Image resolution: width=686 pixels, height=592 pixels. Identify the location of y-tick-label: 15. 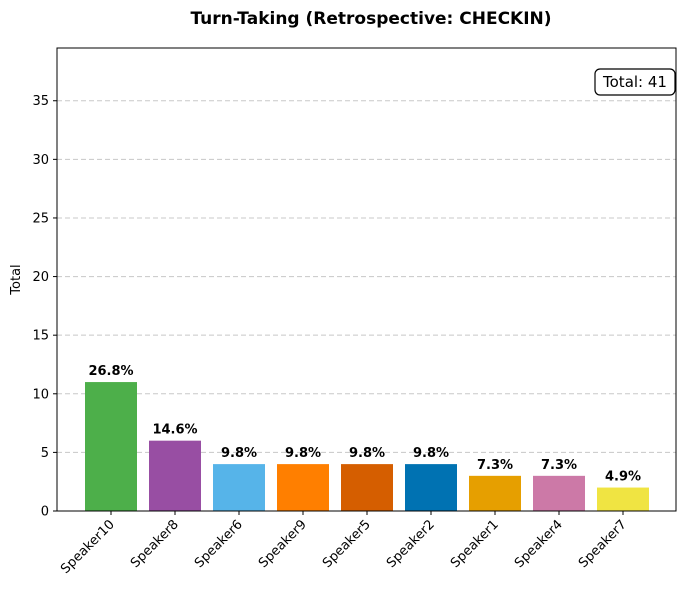
(40, 336).